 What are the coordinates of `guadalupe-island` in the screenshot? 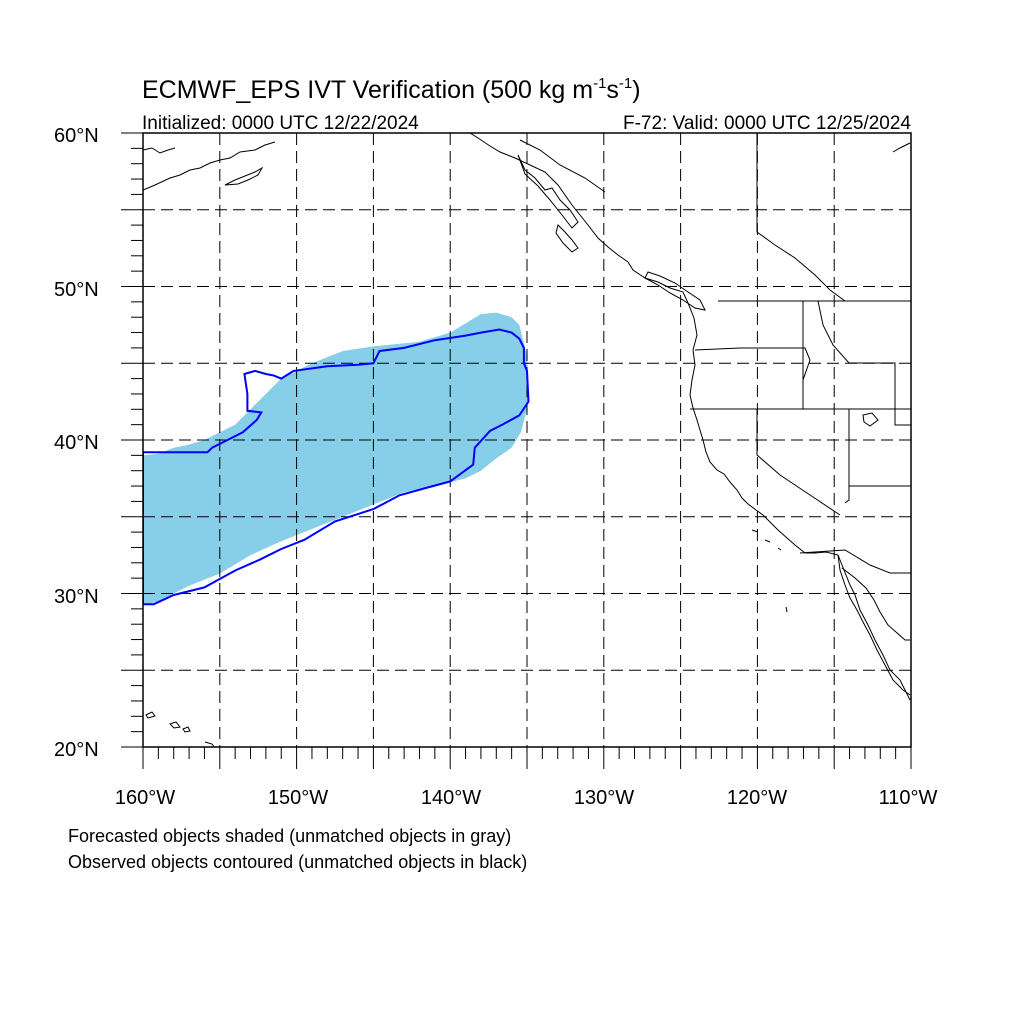 It's located at (786, 609).